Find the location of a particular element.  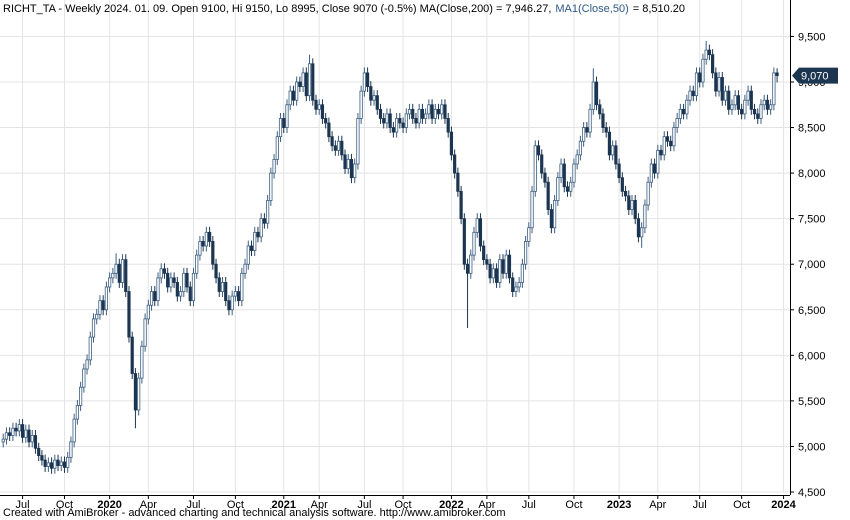

y-tick-label: 5,500 is located at coordinates (812, 402).